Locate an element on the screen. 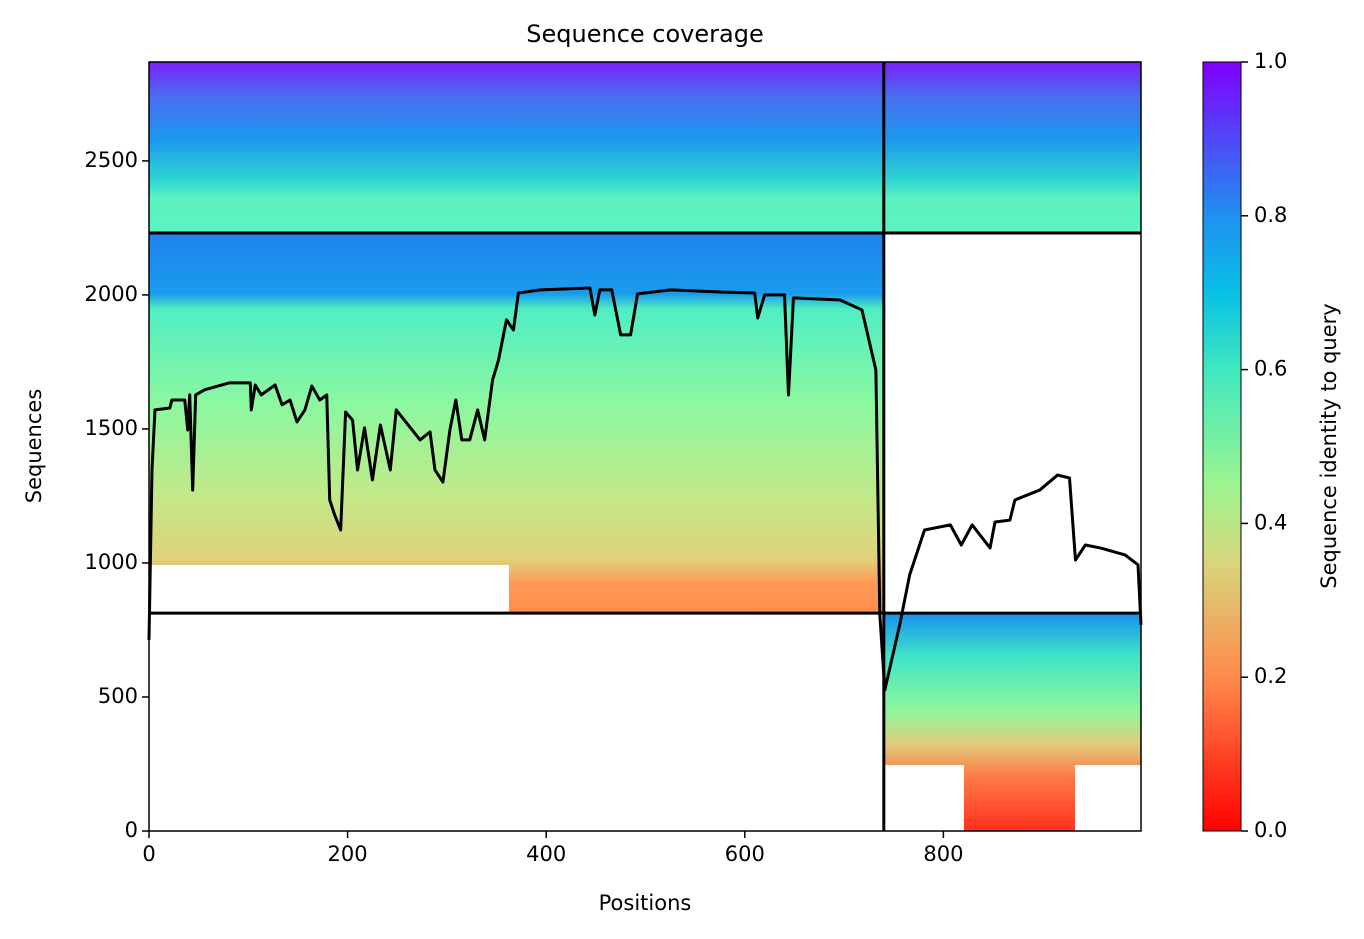  colorbar-tick-label: 0.6 is located at coordinates (1270, 369).